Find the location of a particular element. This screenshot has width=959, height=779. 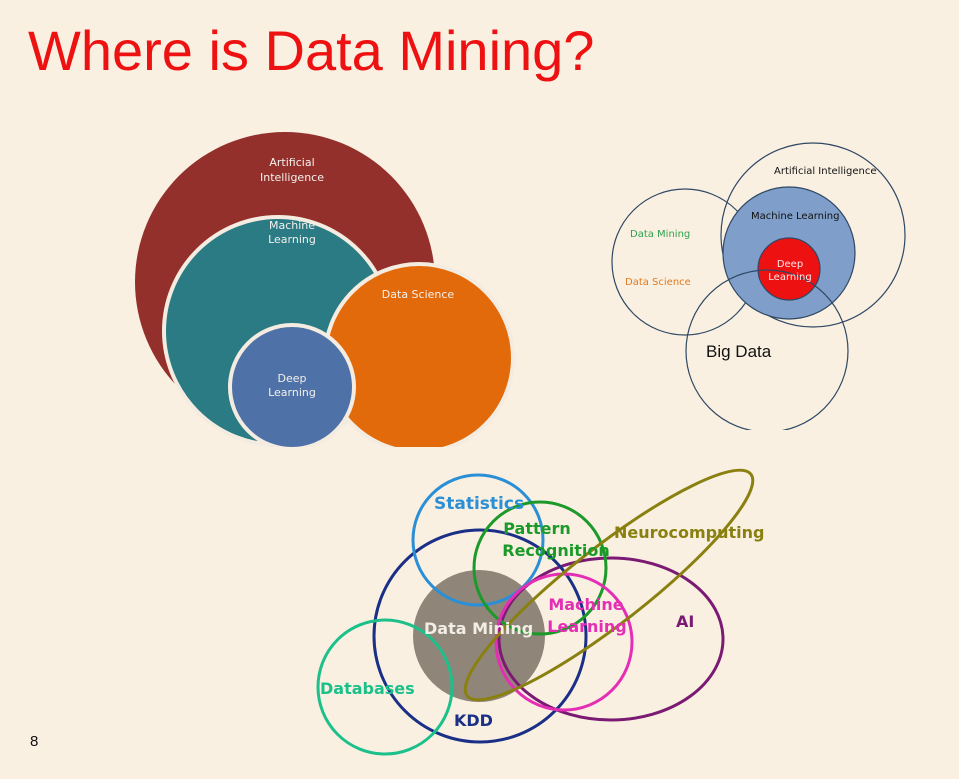

databases-label: Databases is located at coordinates (367, 688).